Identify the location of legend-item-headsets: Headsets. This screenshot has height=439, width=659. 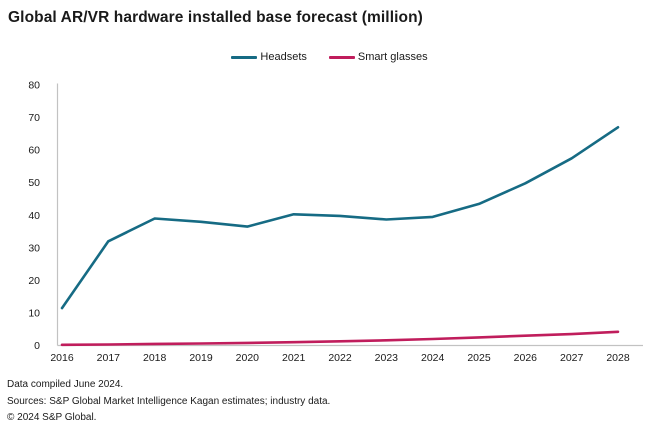
(269, 57).